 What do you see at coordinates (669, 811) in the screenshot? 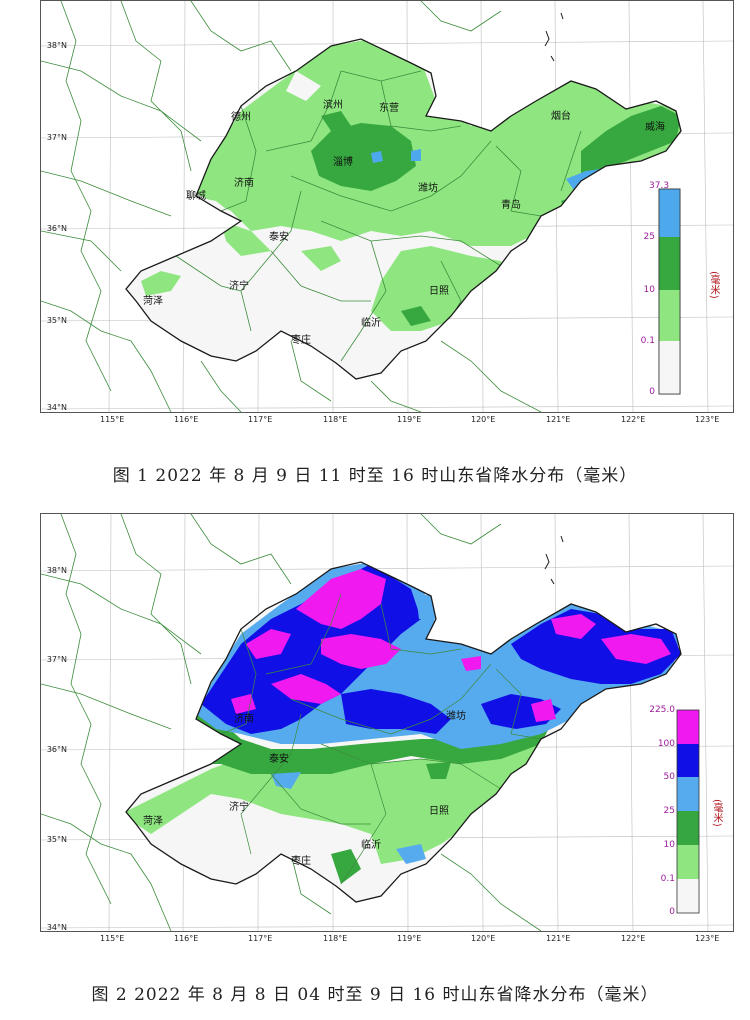
I see `legend-2-tick-25: 25` at bounding box center [669, 811].